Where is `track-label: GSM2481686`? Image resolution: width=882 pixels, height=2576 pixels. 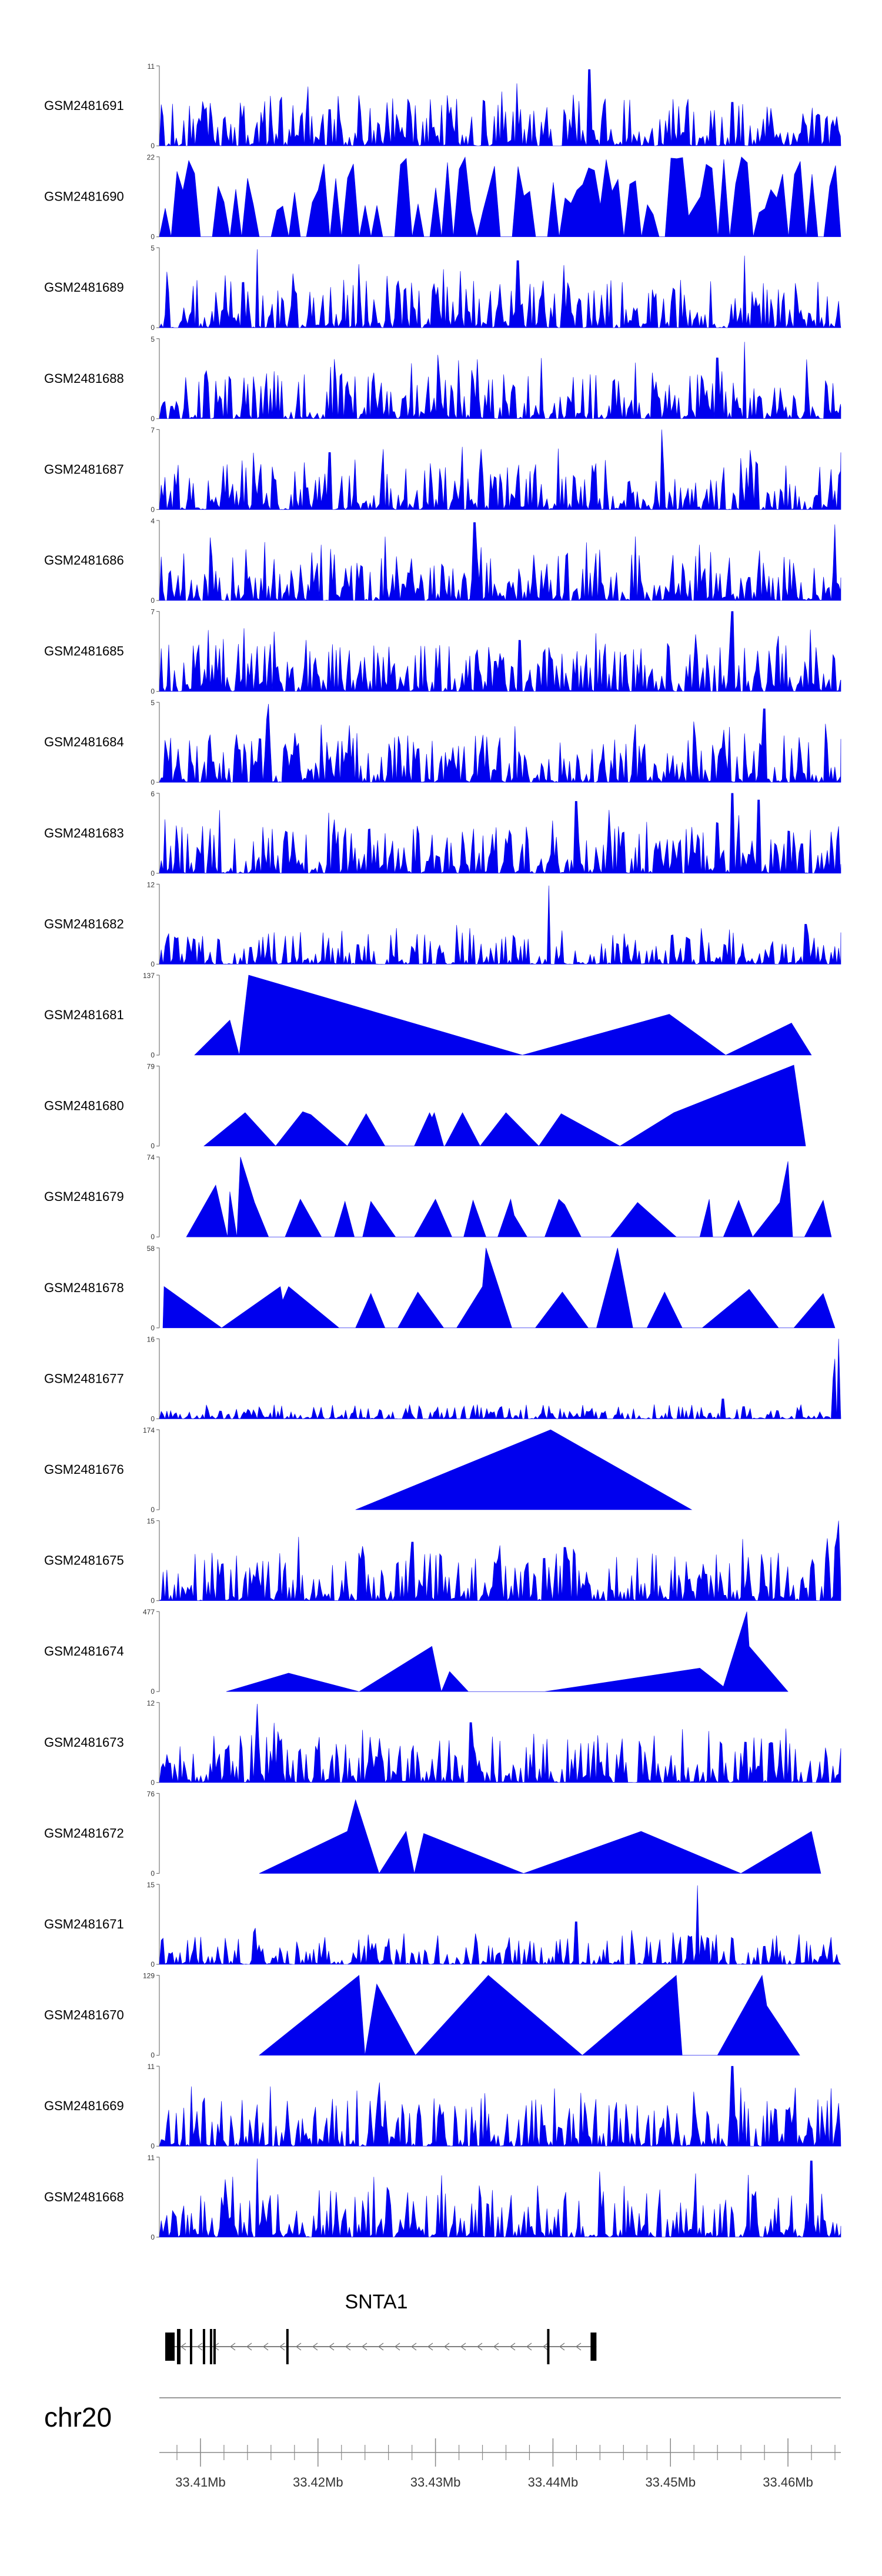
track-label: GSM2481686 is located at coordinates (84, 560).